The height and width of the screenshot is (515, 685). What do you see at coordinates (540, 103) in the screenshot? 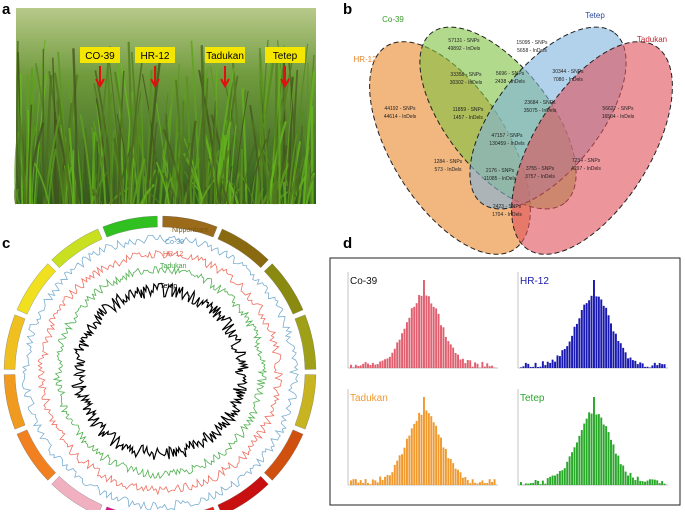
I see `venn-region-text: 23684 - SNPs` at bounding box center [540, 103].